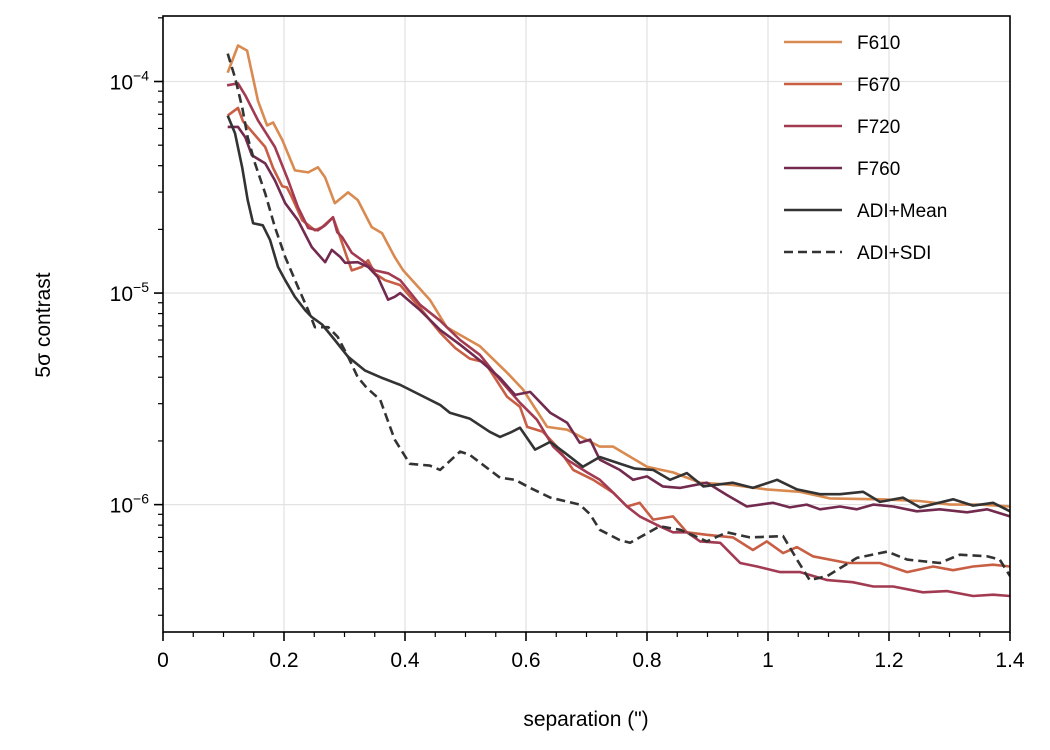 This screenshot has width=1050, height=750. Describe the element at coordinates (136, 316) in the screenshot. I see `y-axis: 10−410−510−6` at that location.